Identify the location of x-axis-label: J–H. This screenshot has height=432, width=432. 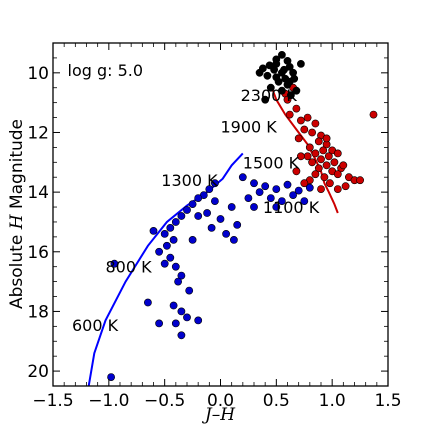
(219, 415).